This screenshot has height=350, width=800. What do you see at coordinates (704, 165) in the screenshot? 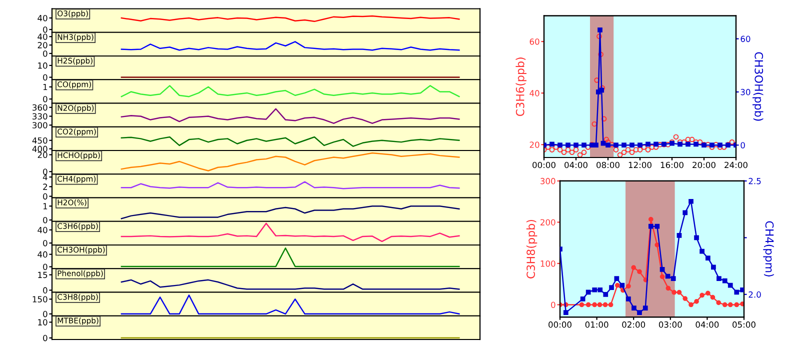
I see `x-tick-label: 20:00` at bounding box center [704, 165].